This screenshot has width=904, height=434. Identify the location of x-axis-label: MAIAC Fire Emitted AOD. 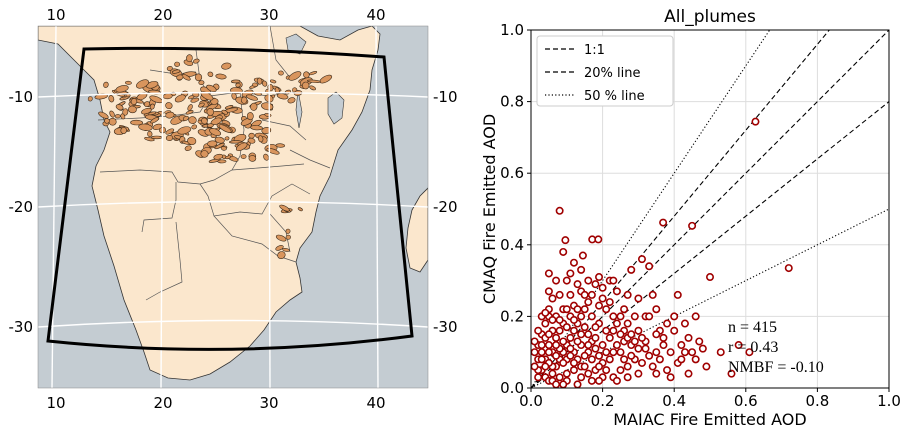
(709, 419).